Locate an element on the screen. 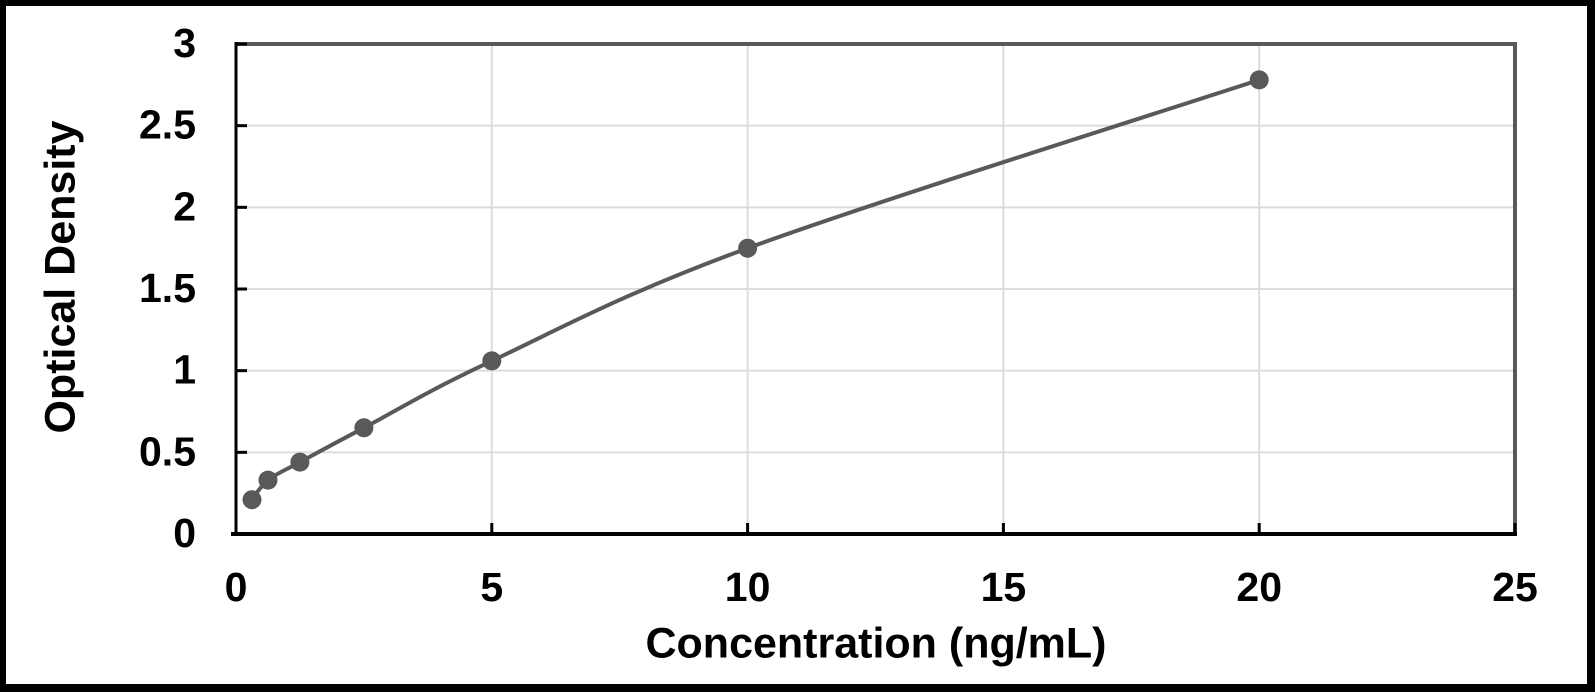 Image resolution: width=1595 pixels, height=692 pixels. x-tick-label: 10 is located at coordinates (748, 587).